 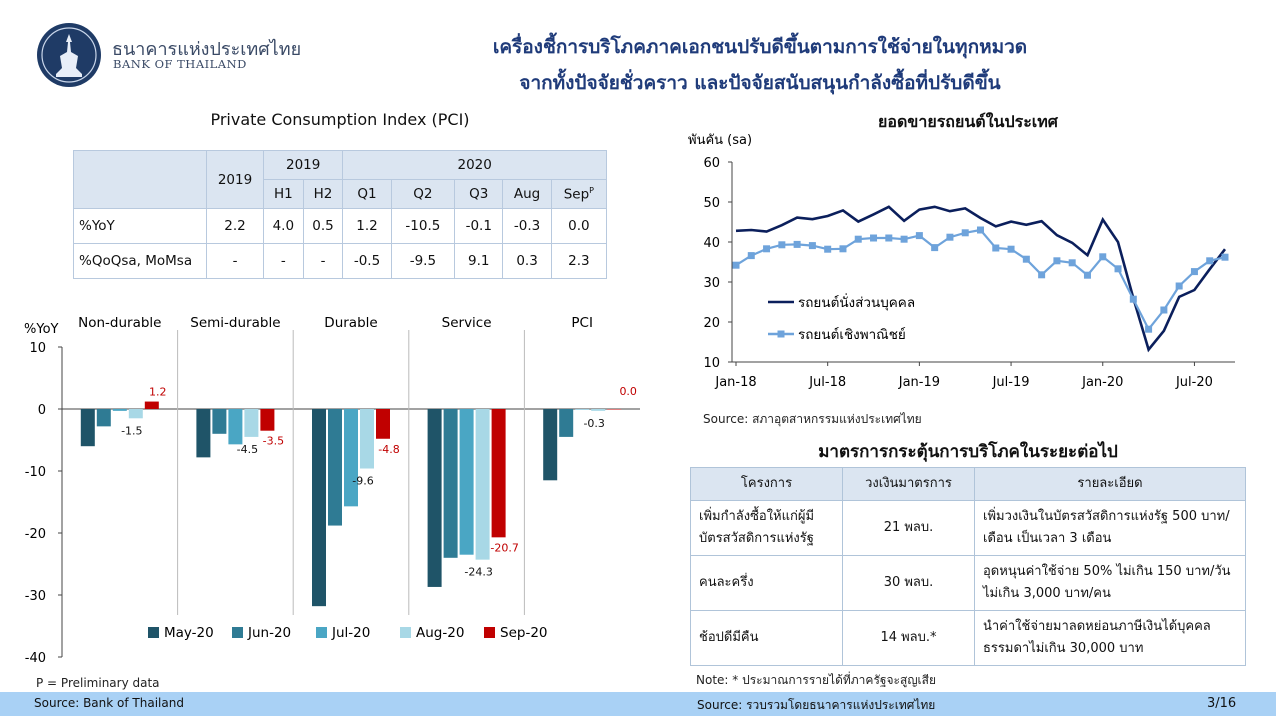 I want to click on category-label: Service, so click(x=467, y=323).